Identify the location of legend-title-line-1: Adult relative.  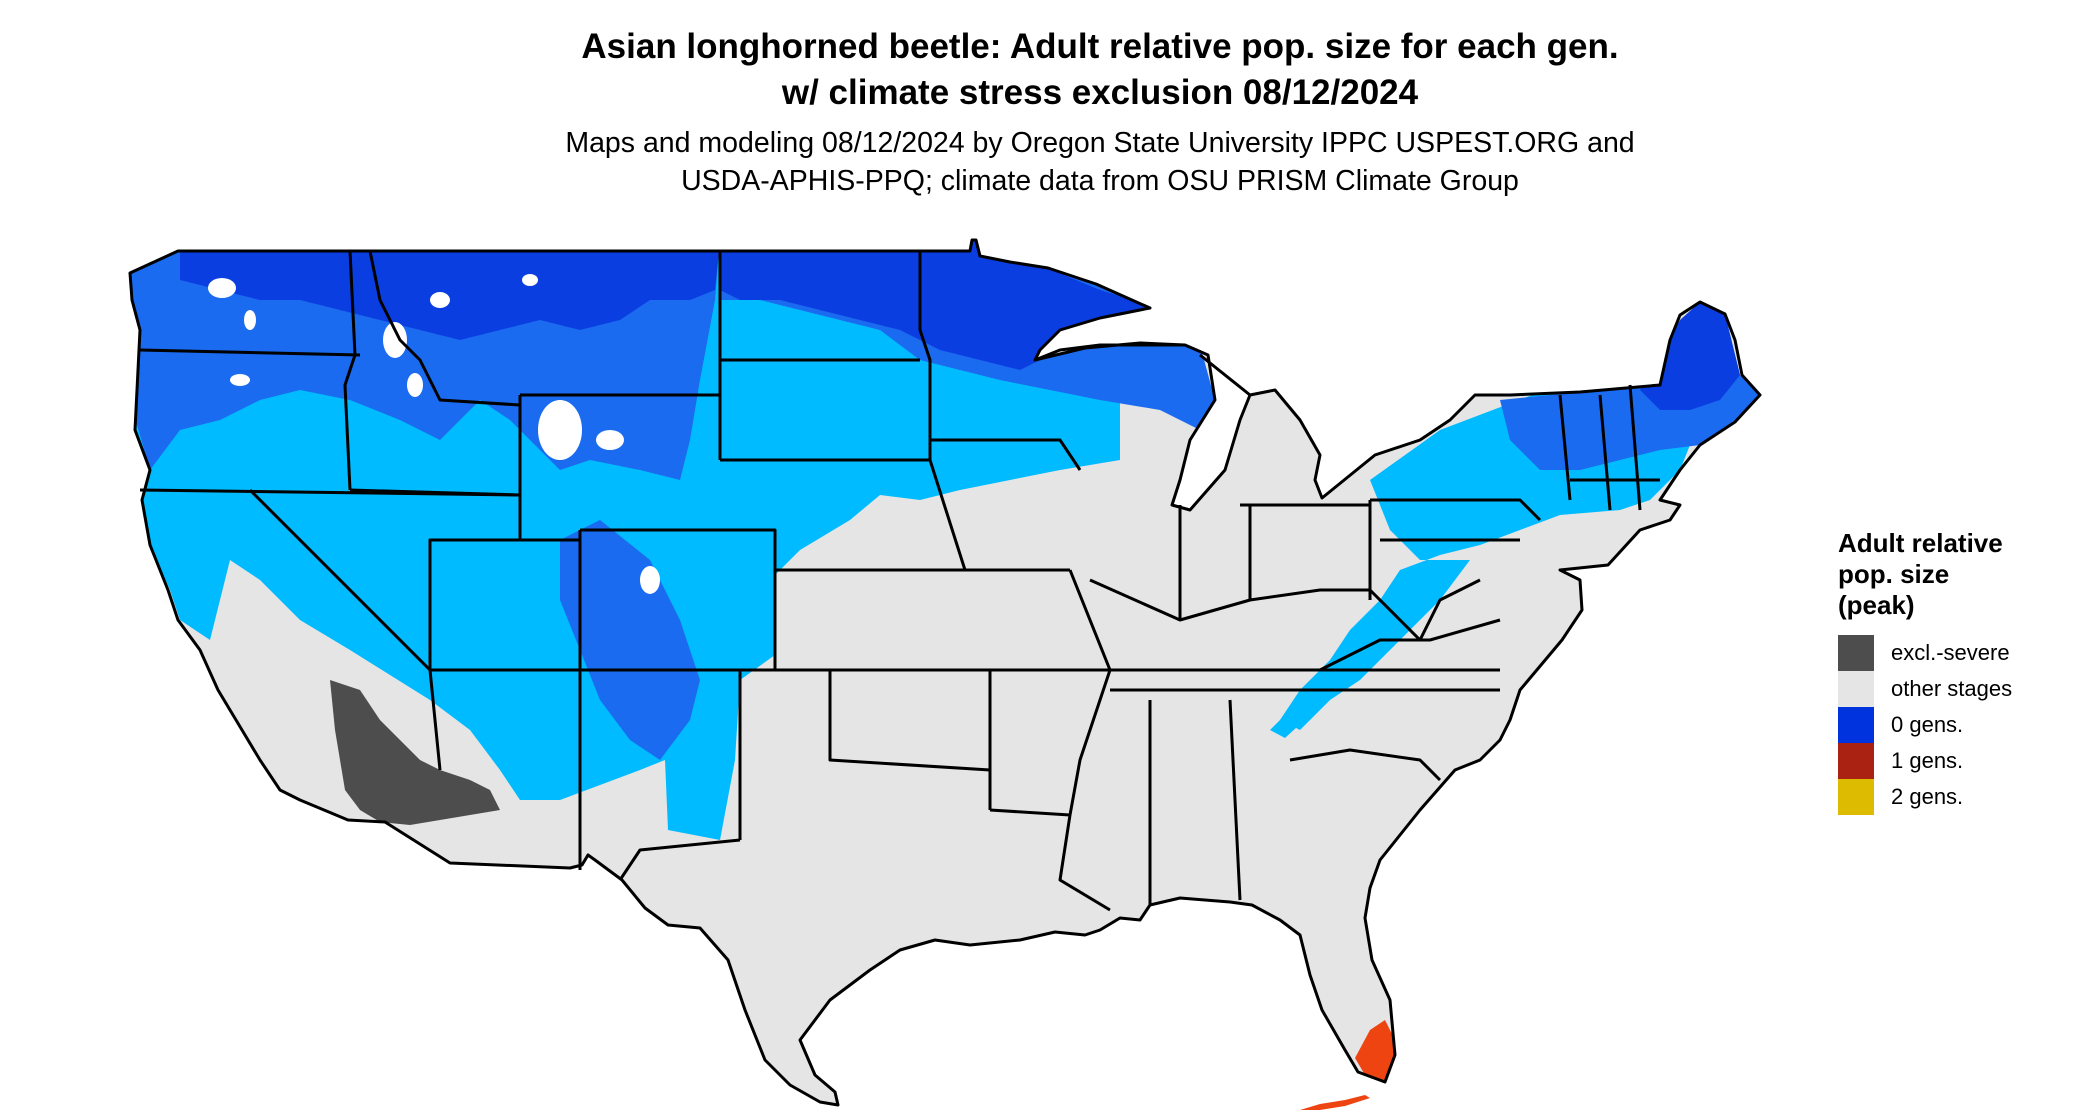
(1920, 543).